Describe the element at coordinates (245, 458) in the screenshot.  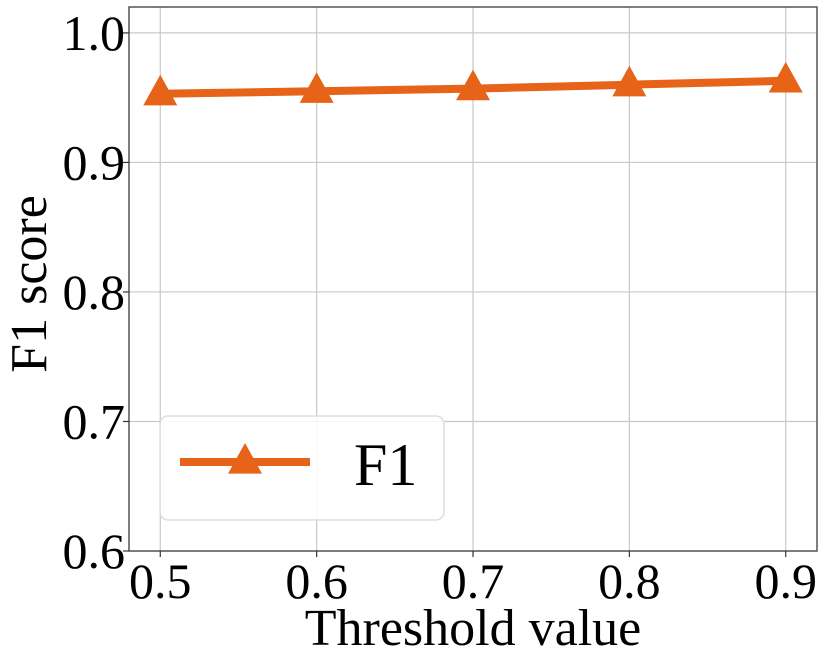
I see `legend-triangle-marker` at that location.